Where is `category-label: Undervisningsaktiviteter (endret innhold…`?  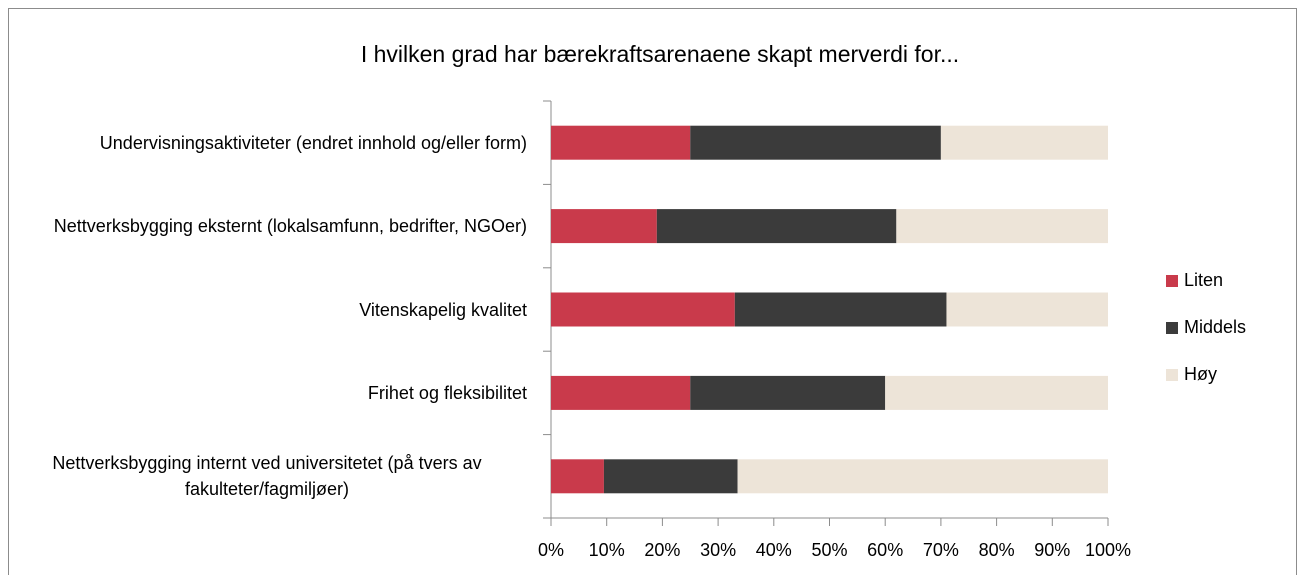
category-label: Undervisningsaktiviteter (endret innhold… is located at coordinates (263, 143).